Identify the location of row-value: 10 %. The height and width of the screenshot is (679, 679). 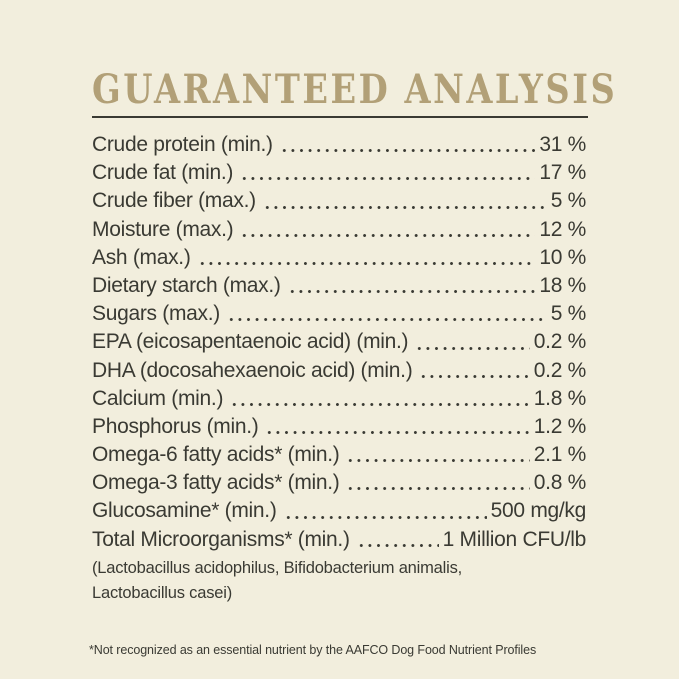
(562, 257).